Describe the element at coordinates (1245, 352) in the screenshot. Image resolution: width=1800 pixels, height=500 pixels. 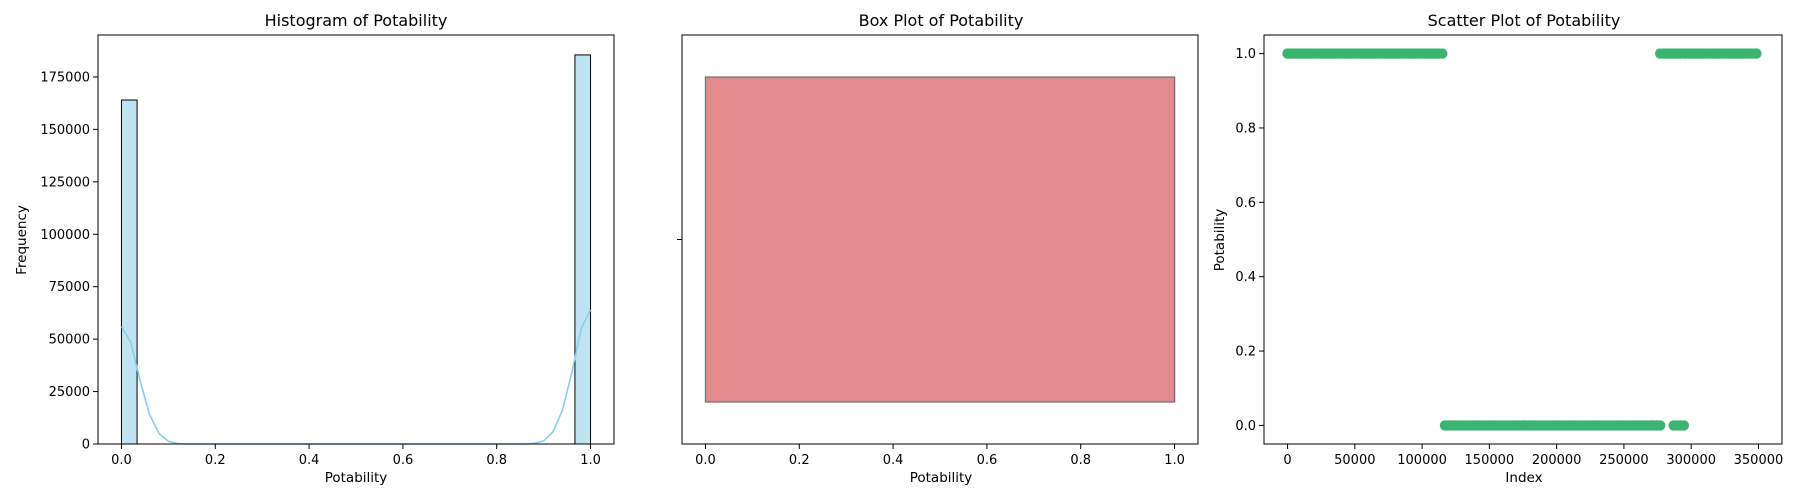
I see `scatter-ytick-label: 0.2` at that location.